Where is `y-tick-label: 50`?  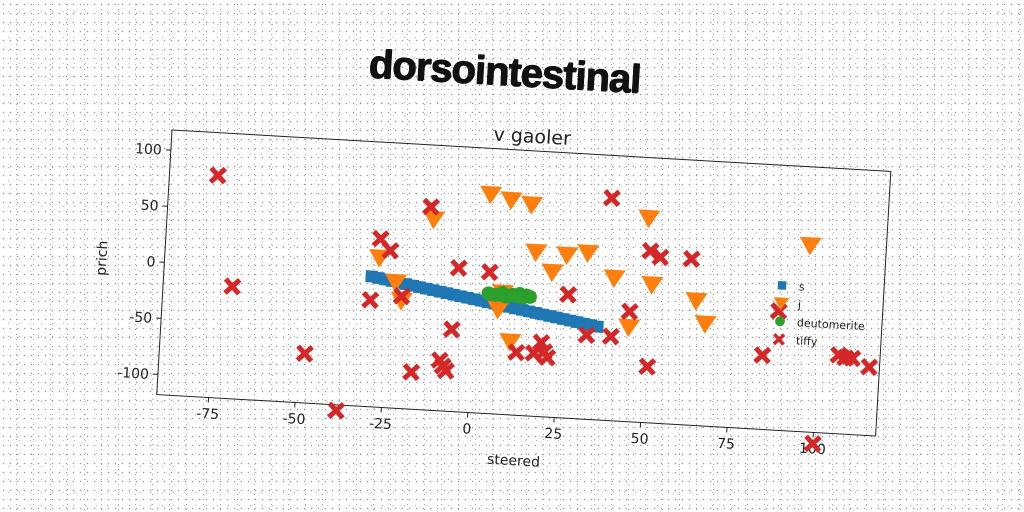 y-tick-label: 50 is located at coordinates (149, 206).